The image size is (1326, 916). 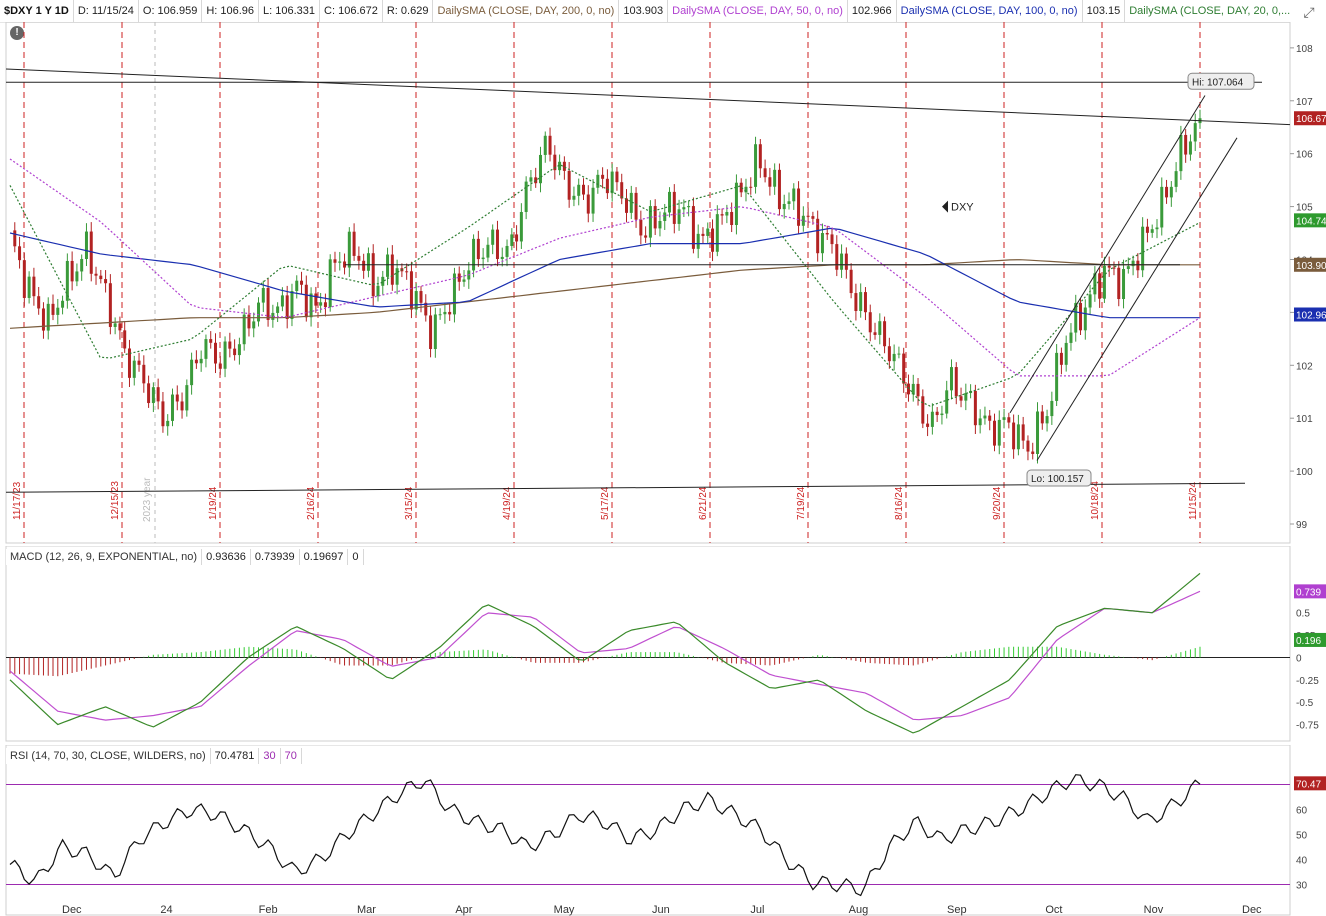 What do you see at coordinates (1307, 726) in the screenshot?
I see `macd-tick-label: -0.75` at bounding box center [1307, 726].